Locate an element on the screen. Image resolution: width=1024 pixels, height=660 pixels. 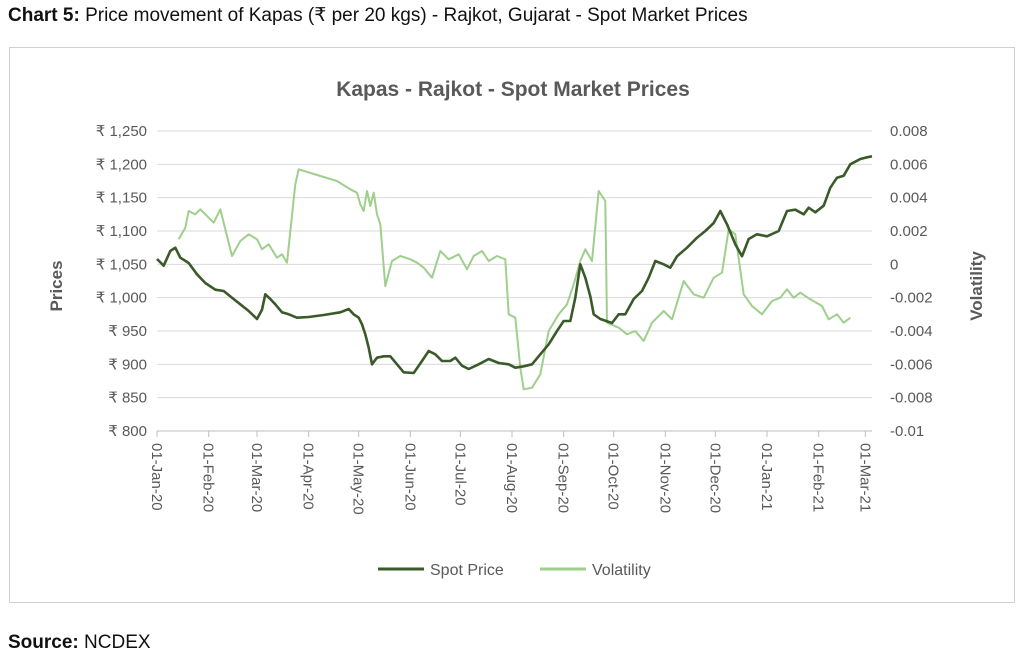
x-tick-label: 01-Oct-20 is located at coordinates (613, 476).